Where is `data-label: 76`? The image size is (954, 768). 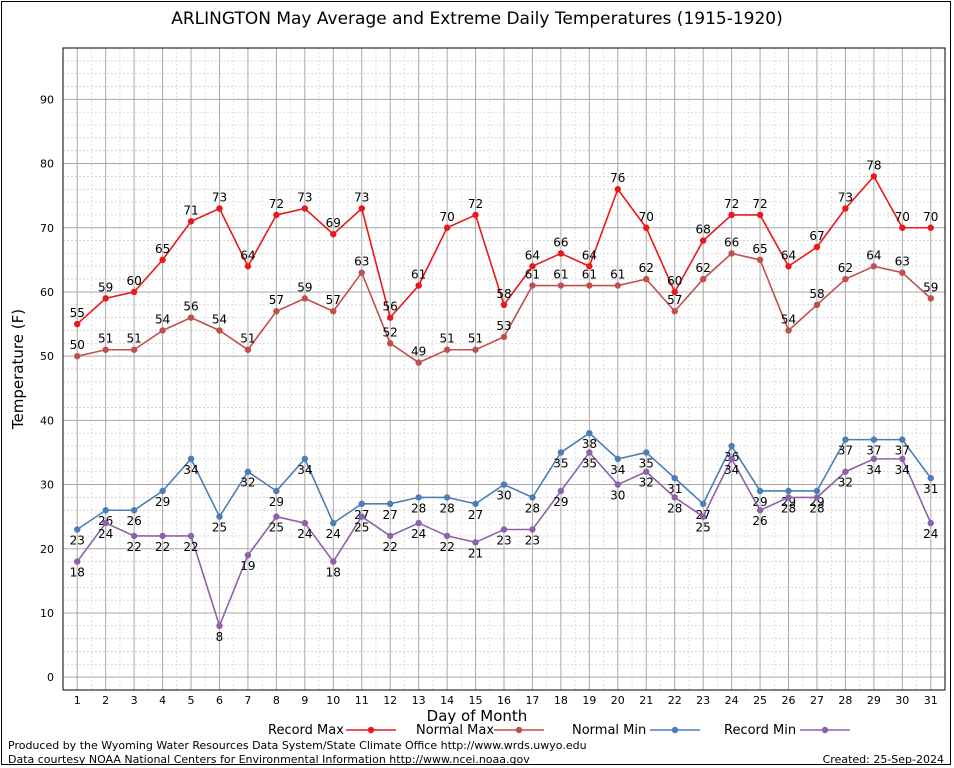
data-label: 76 is located at coordinates (617, 178).